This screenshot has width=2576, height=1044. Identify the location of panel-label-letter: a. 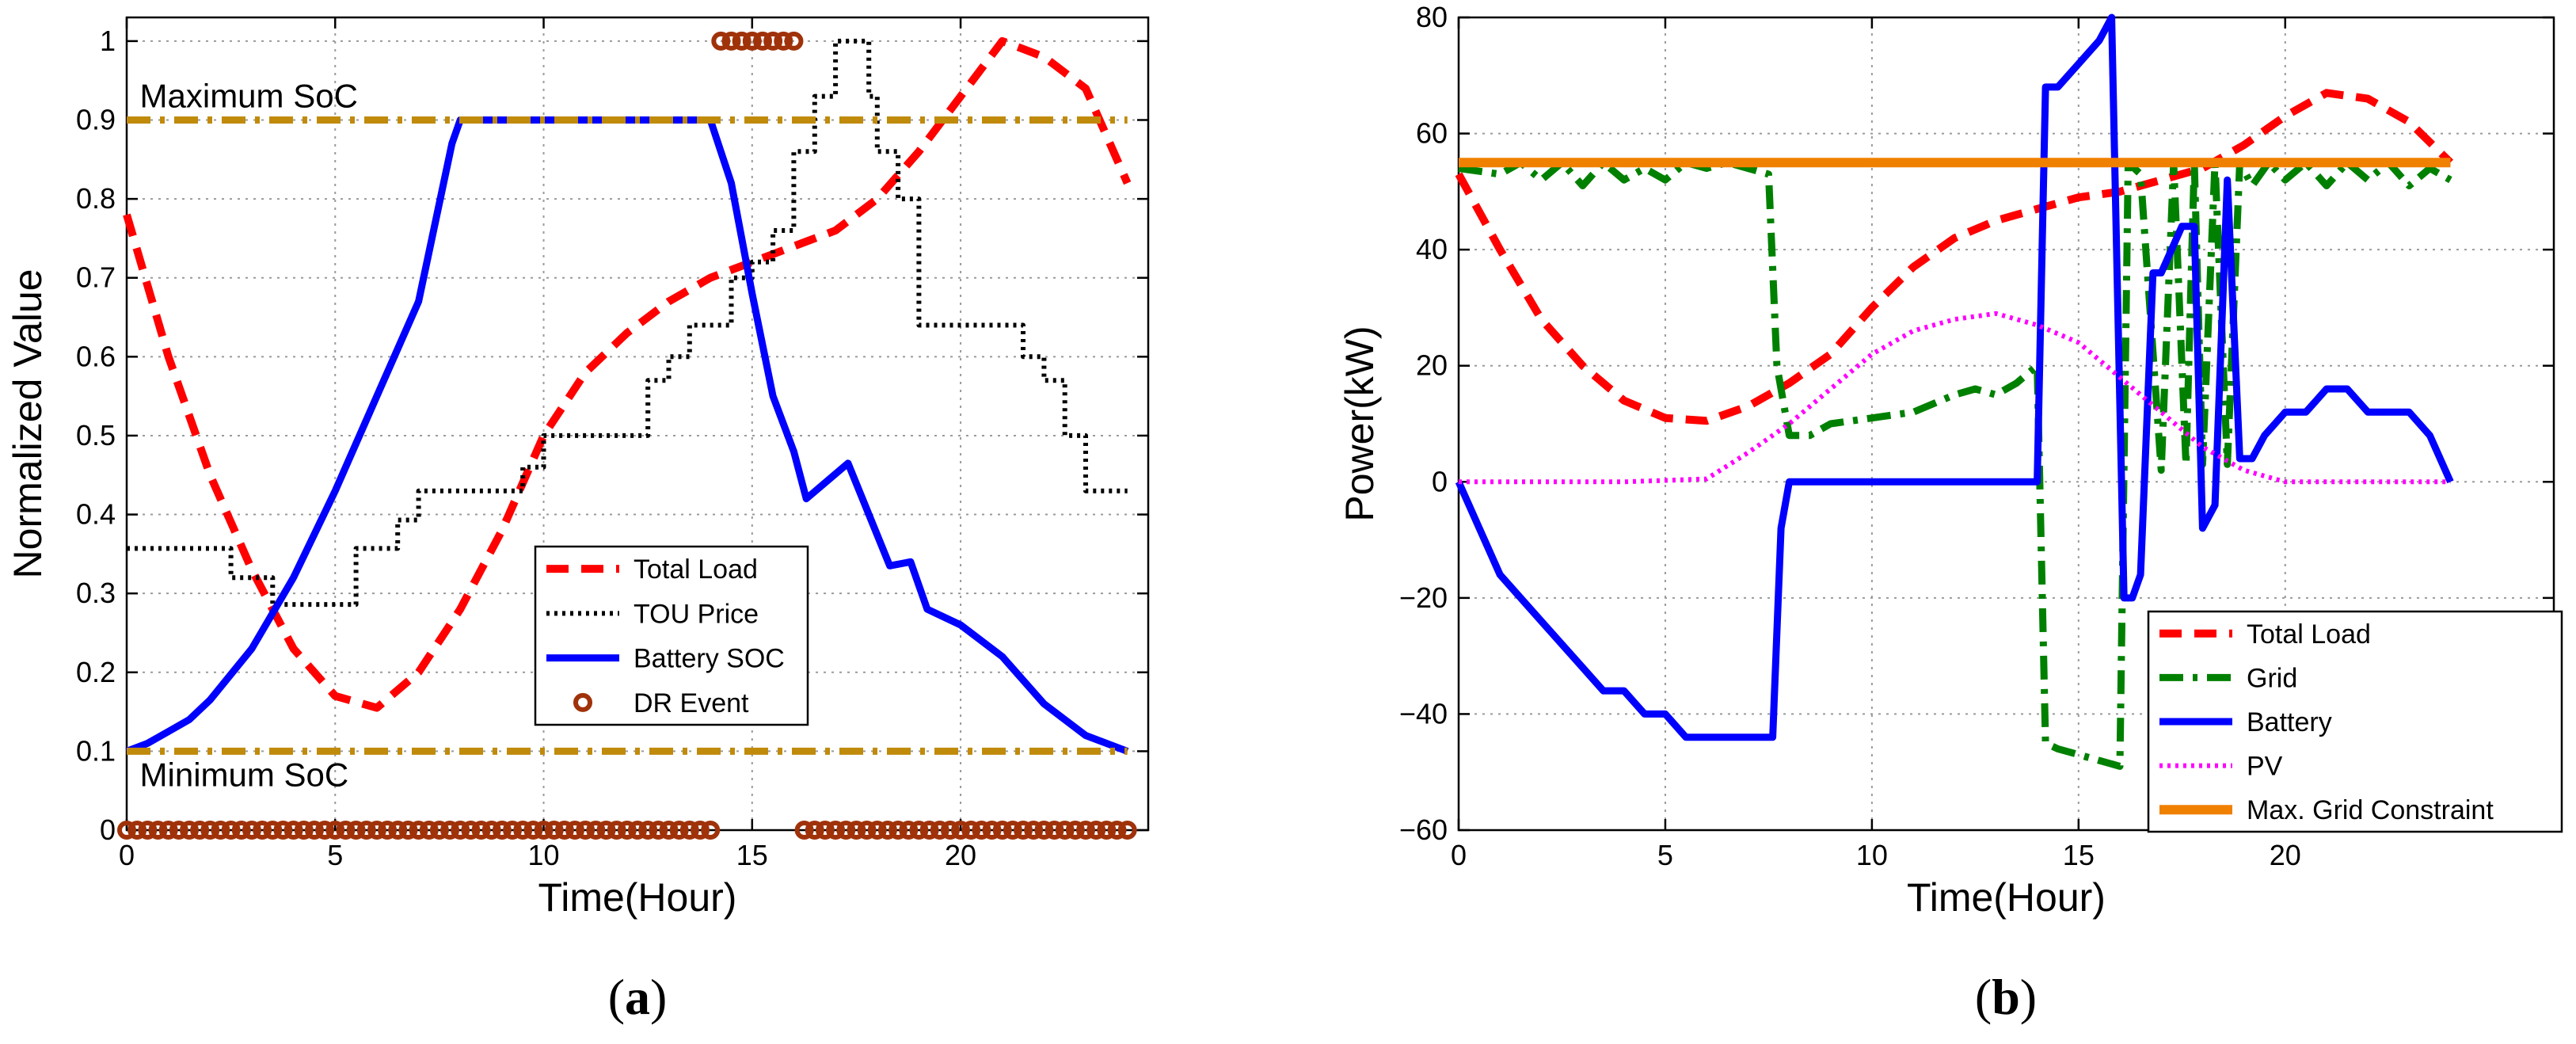
(637, 997).